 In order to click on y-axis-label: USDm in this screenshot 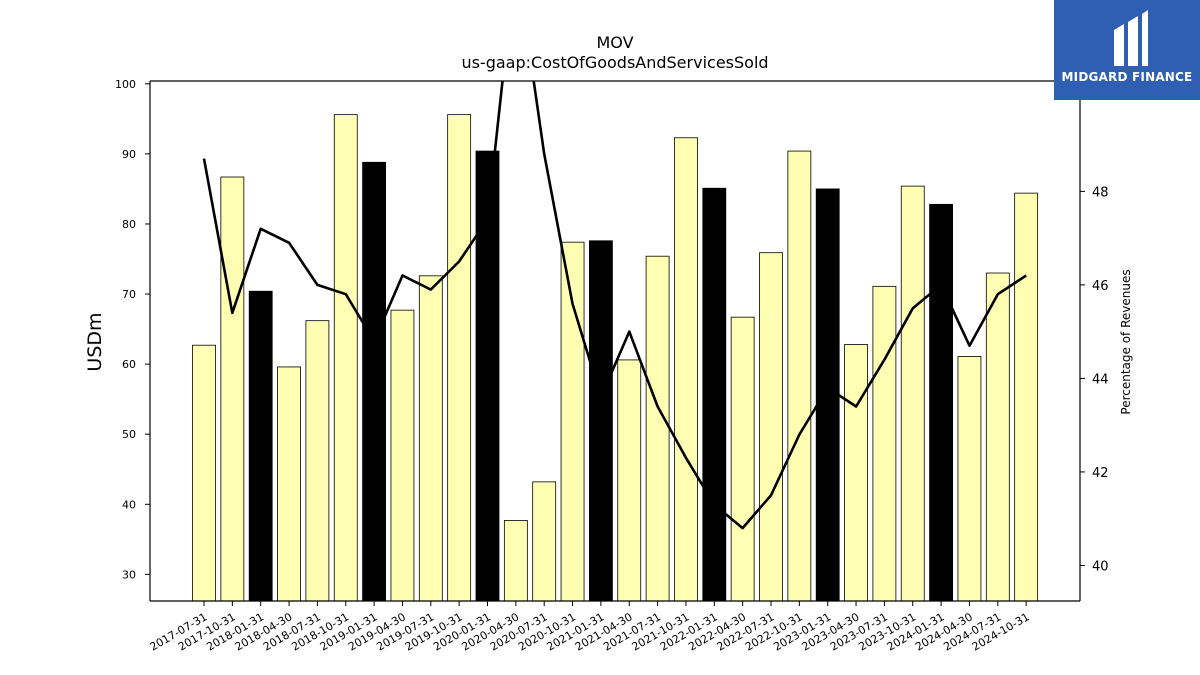, I will do `click(95, 341)`.